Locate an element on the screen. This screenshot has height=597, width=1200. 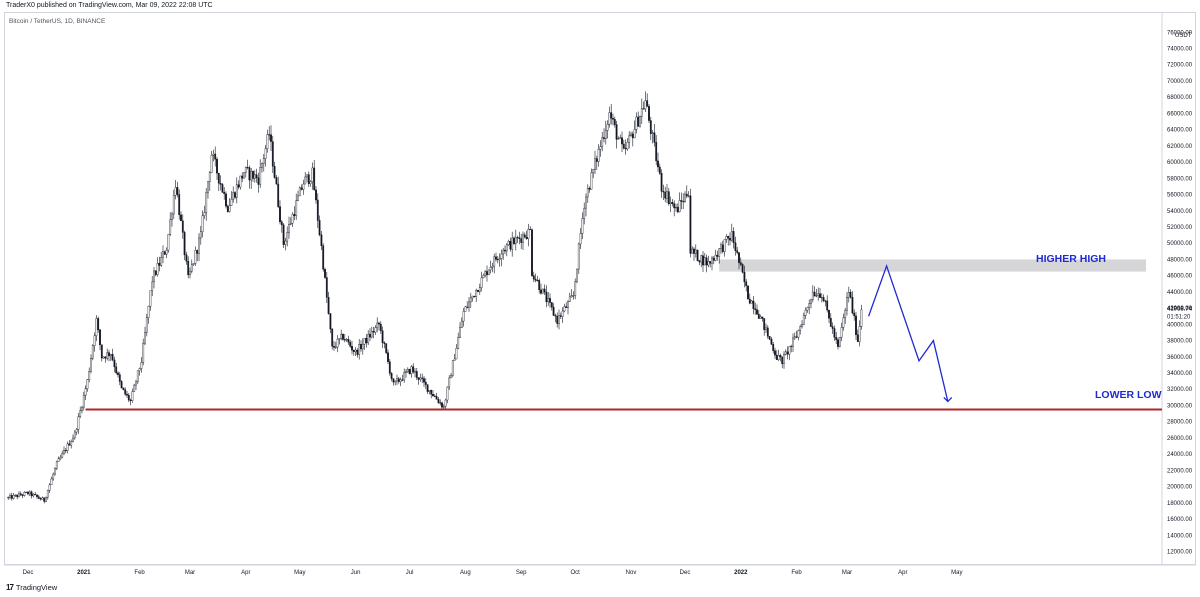
projection-path is located at coordinates (908, 332).